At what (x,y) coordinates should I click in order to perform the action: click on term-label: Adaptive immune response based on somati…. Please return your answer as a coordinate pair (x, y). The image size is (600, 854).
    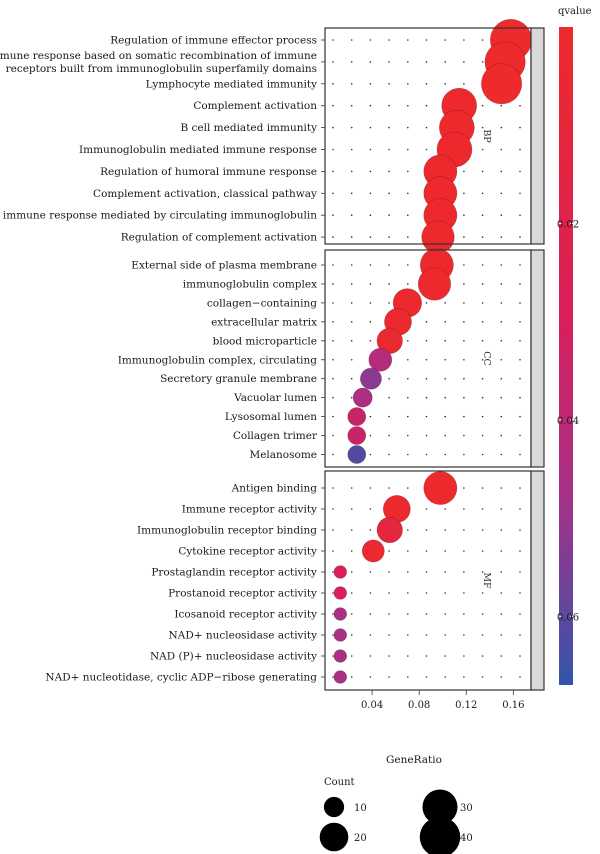
    Looking at the image, I should click on (158, 62).